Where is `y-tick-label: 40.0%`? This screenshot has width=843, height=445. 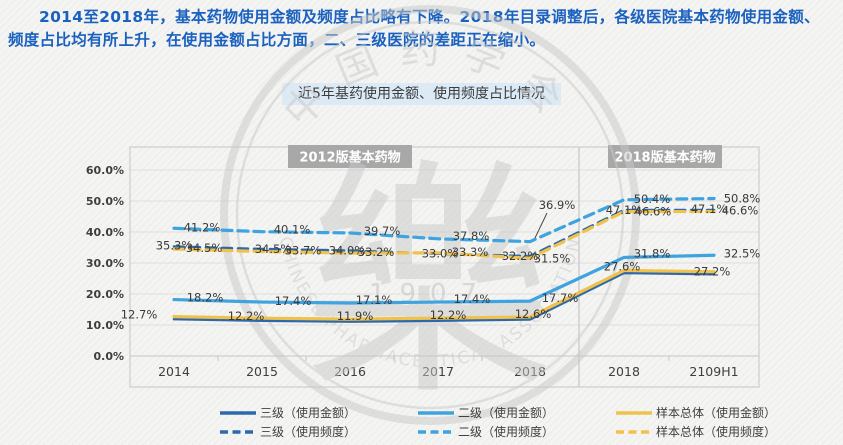
y-tick-label: 40.0% is located at coordinates (105, 232).